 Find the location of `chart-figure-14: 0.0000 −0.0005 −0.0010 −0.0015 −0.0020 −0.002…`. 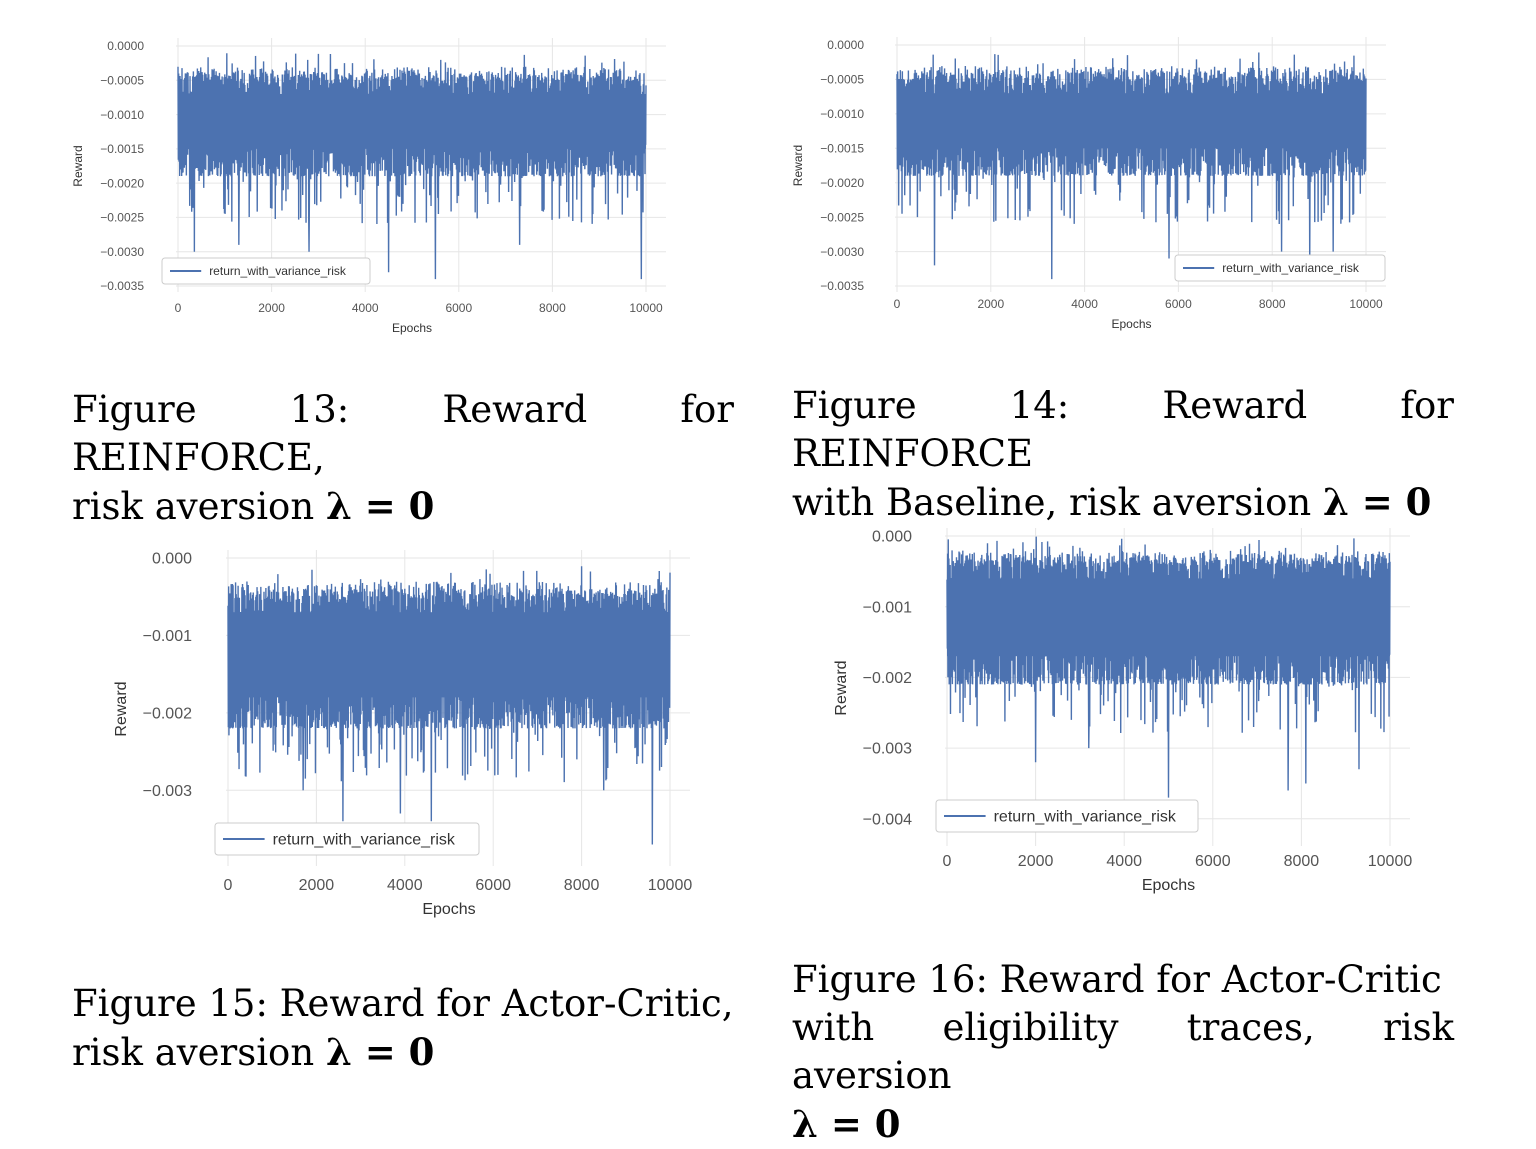

chart-figure-14: 0.0000 −0.0005 −0.0010 −0.0015 −0.0020 −0.002… is located at coordinates (1088, 184).